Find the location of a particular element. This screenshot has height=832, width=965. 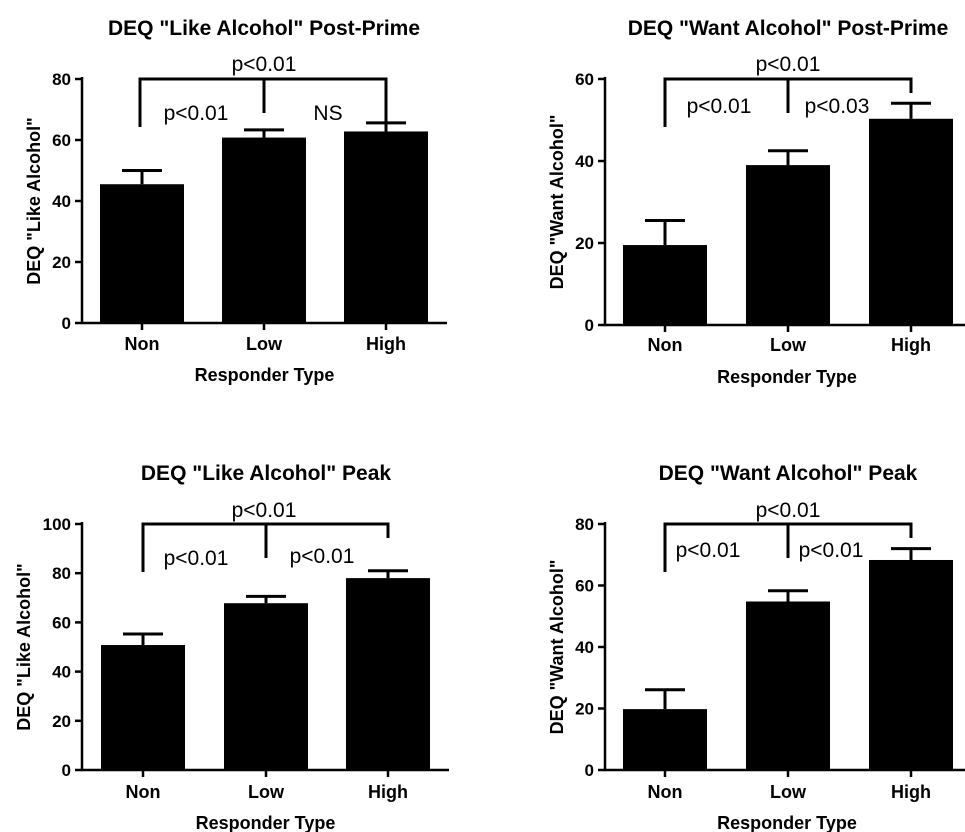

chart-title: DEQ "Want Alcohol" Post-Prime is located at coordinates (788, 28).